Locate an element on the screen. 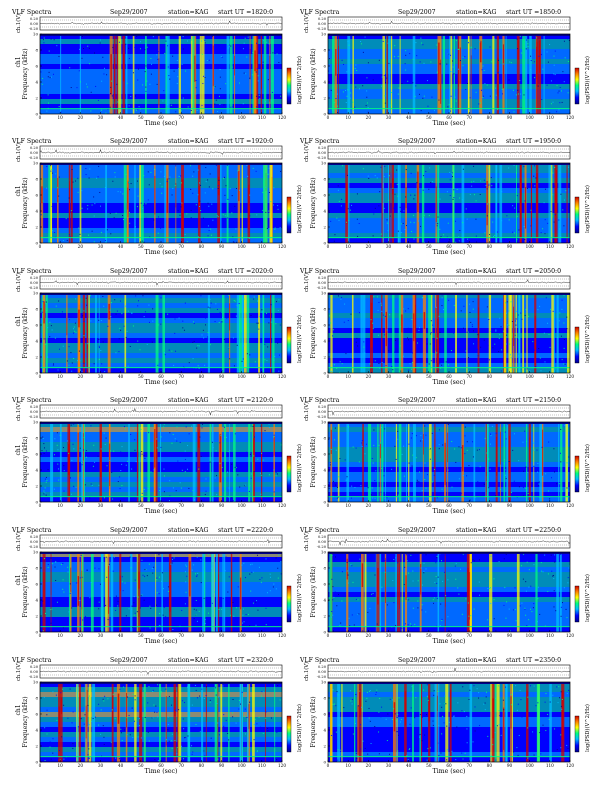  freq-tick-label: 10 is located at coordinates (324, 163).